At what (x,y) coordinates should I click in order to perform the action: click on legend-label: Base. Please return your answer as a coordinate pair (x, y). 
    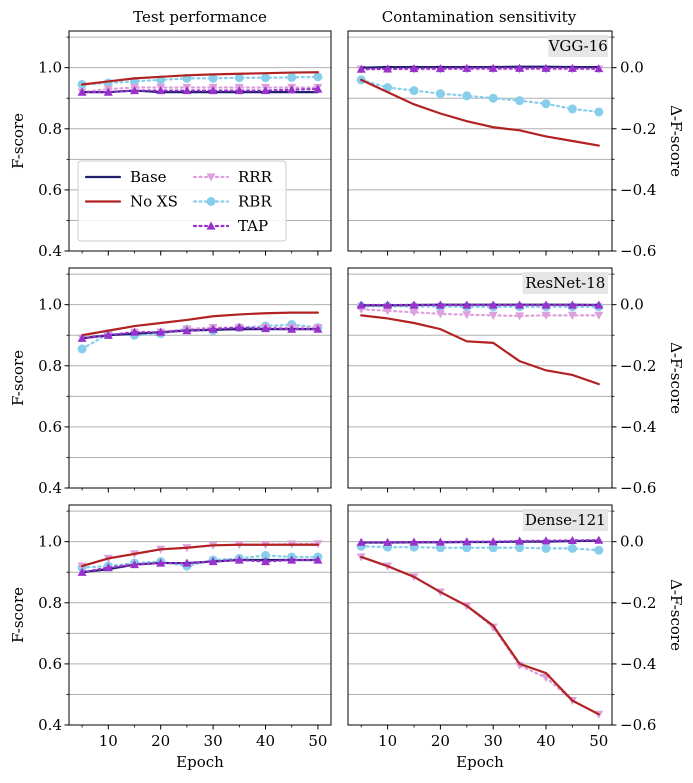
    Looking at the image, I should click on (148, 177).